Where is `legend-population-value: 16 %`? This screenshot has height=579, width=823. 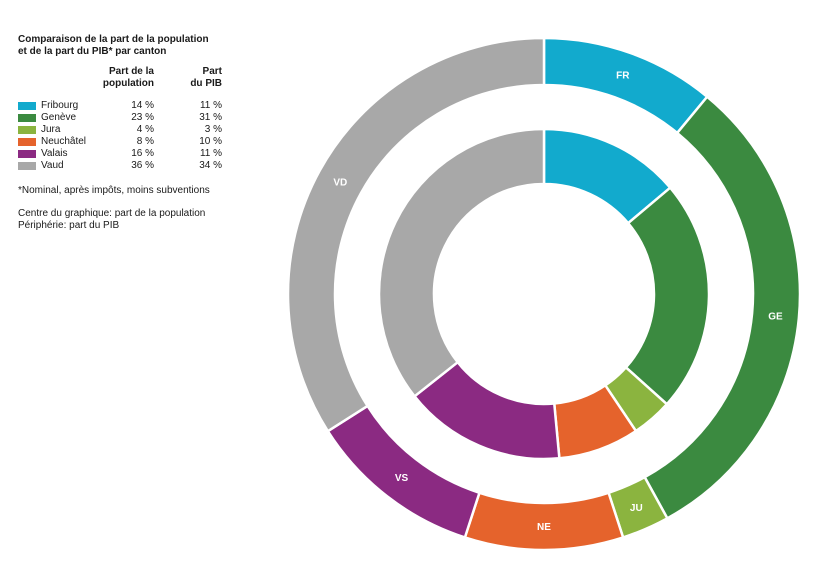 legend-population-value: 16 % is located at coordinates (142, 153).